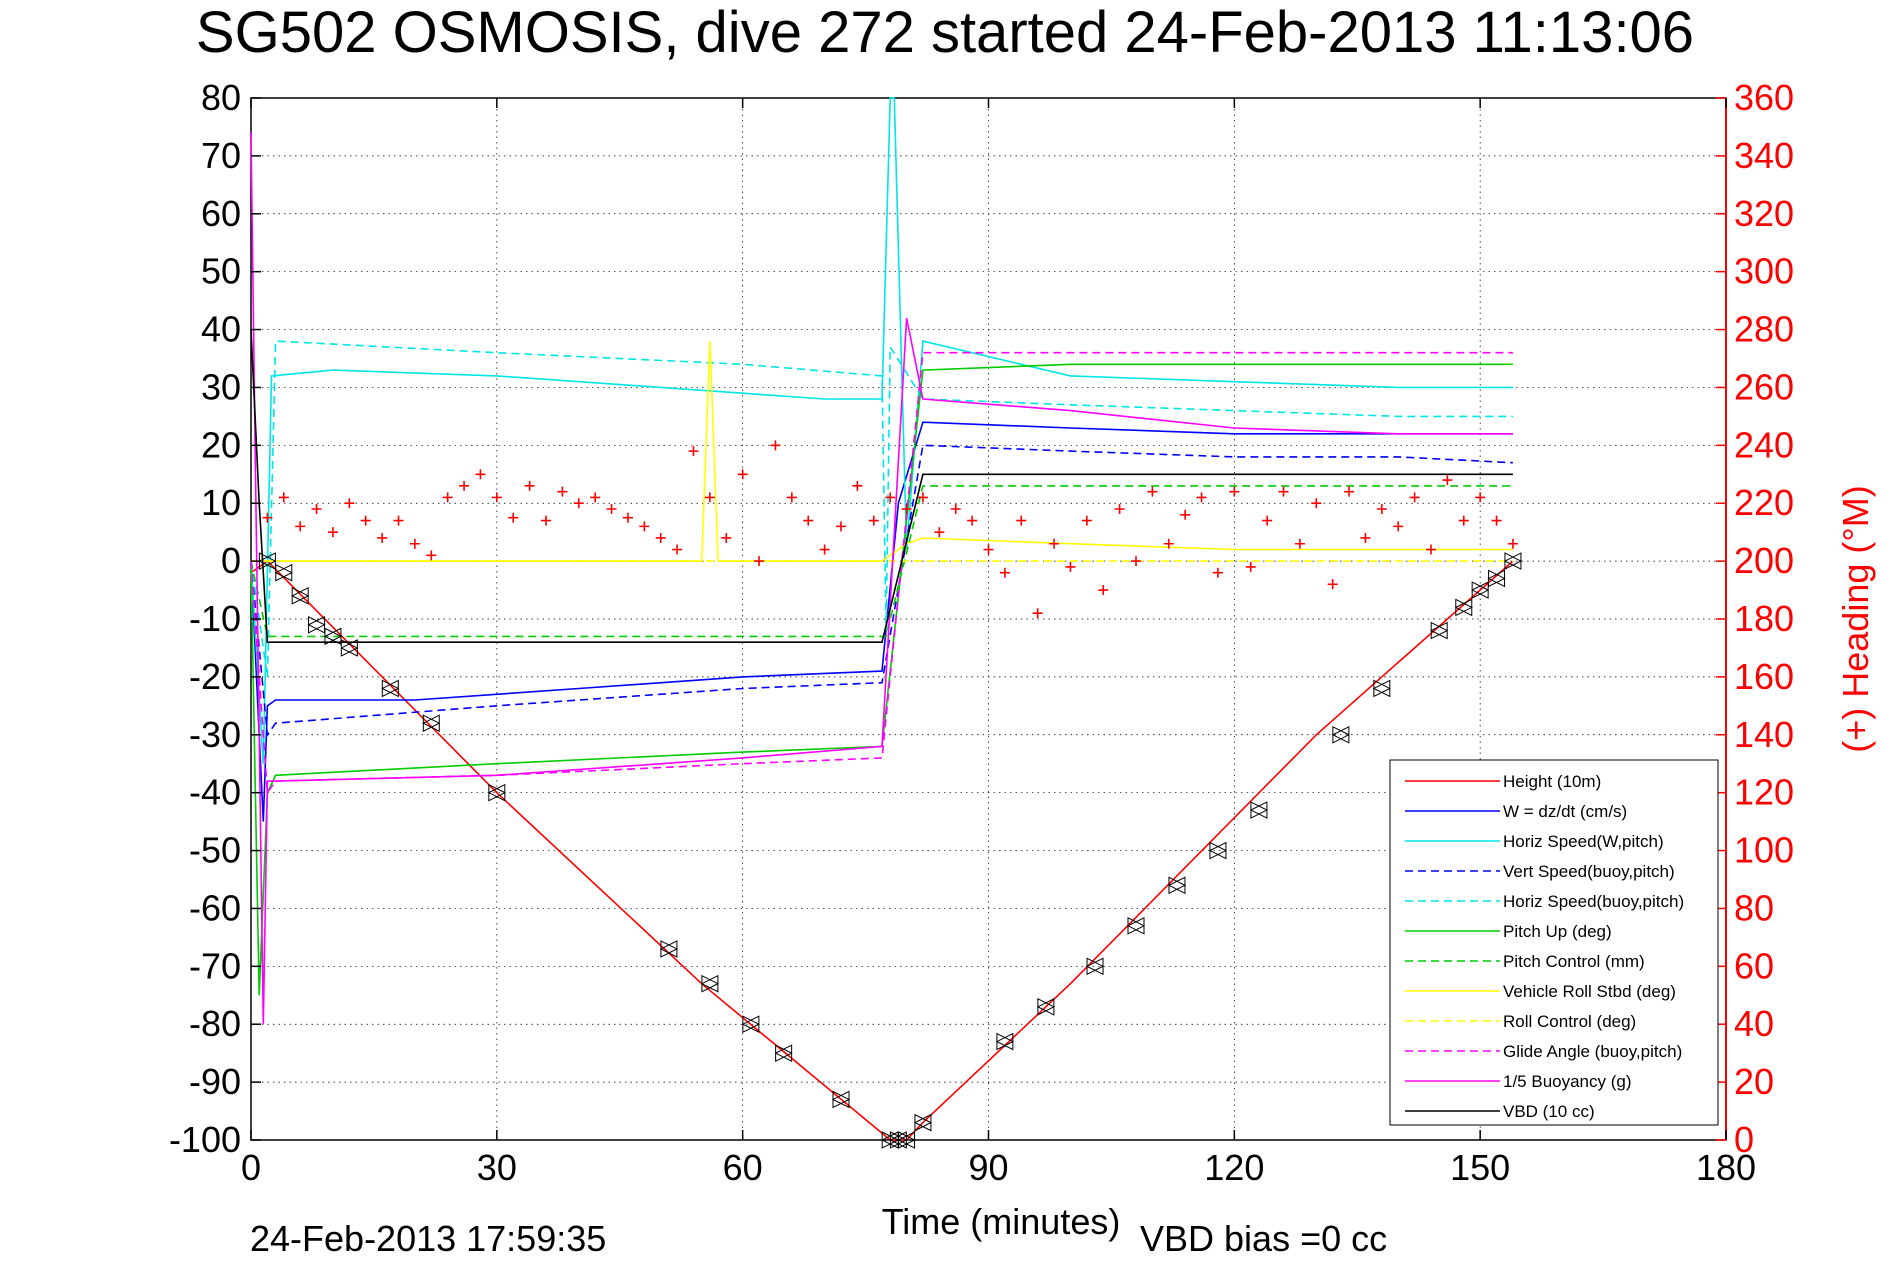  What do you see at coordinates (1764, 560) in the screenshot?
I see `y2-tick-label: 200` at bounding box center [1764, 560].